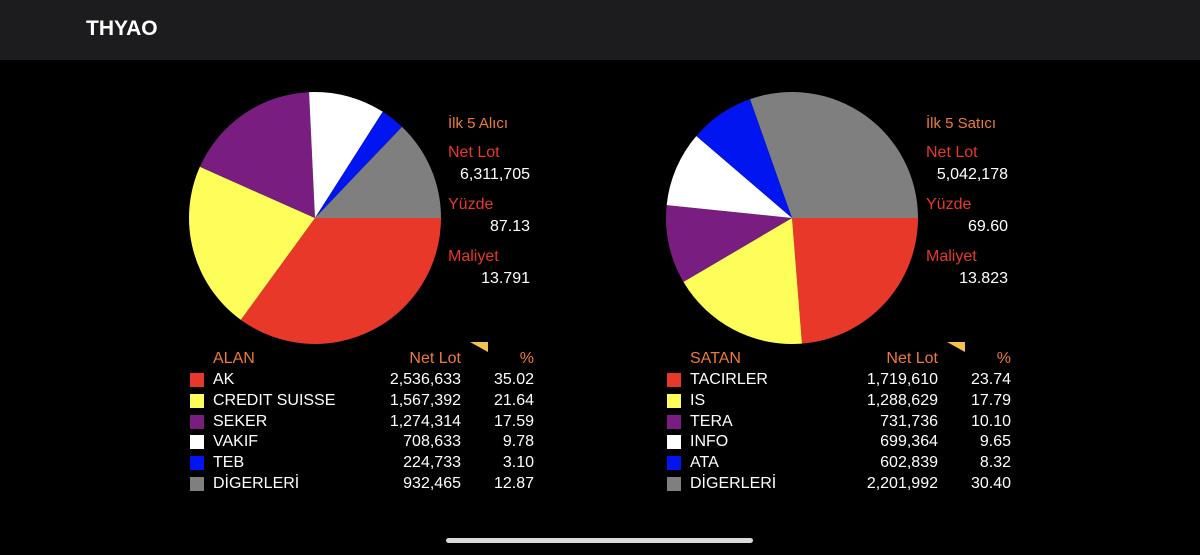 This screenshot has height=555, width=1200. I want to click on sellers-summary-title: İlk 5 Satıcı, so click(961, 123).